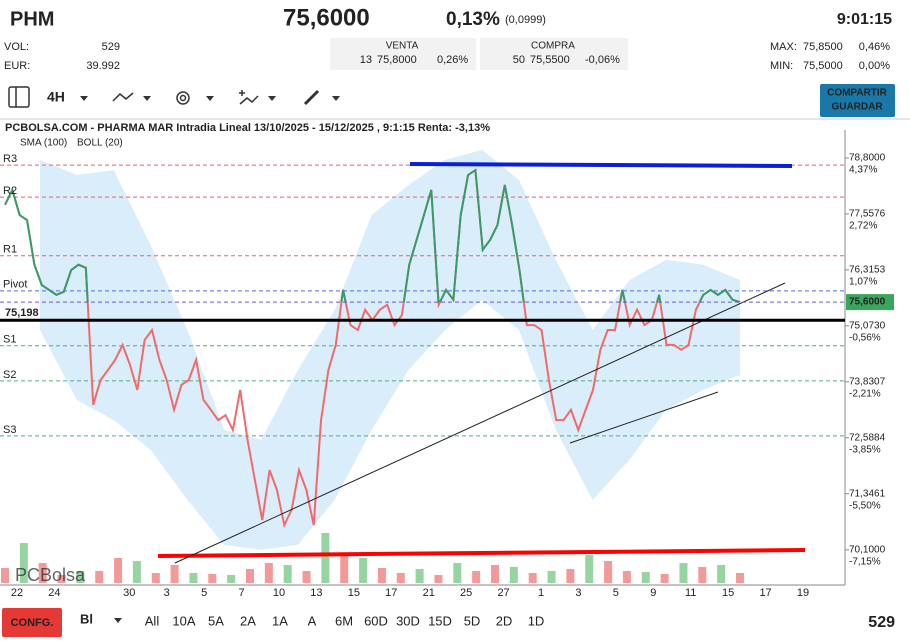  Describe the element at coordinates (881, 622) in the screenshot. I see `footer-volume: 529` at that location.